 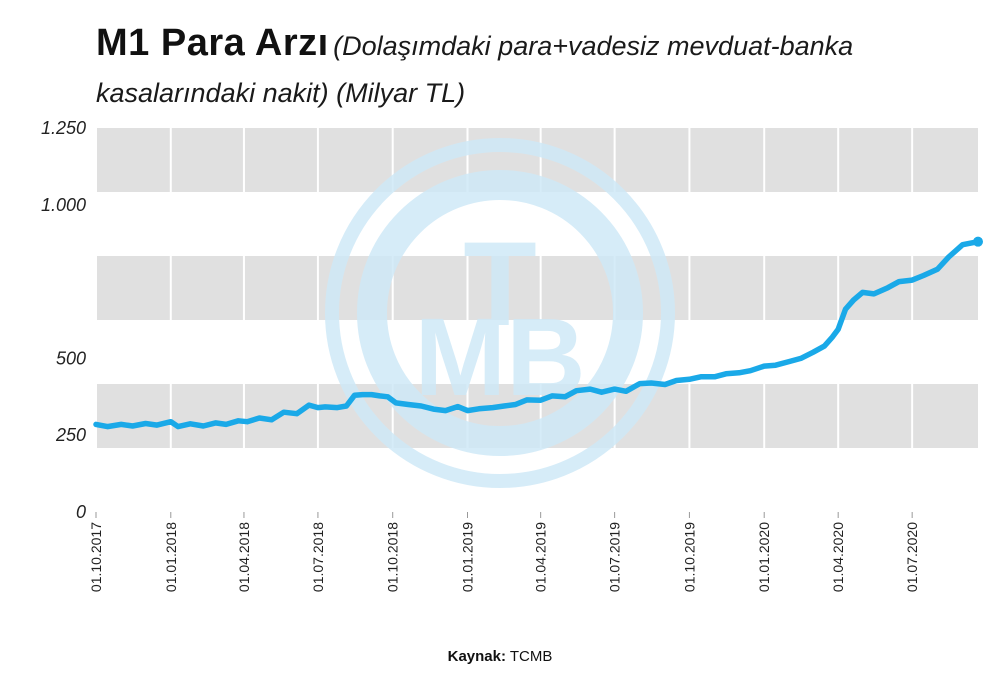 What do you see at coordinates (499, 284) in the screenshot?
I see `watermark-letter-t: T` at bounding box center [499, 284].